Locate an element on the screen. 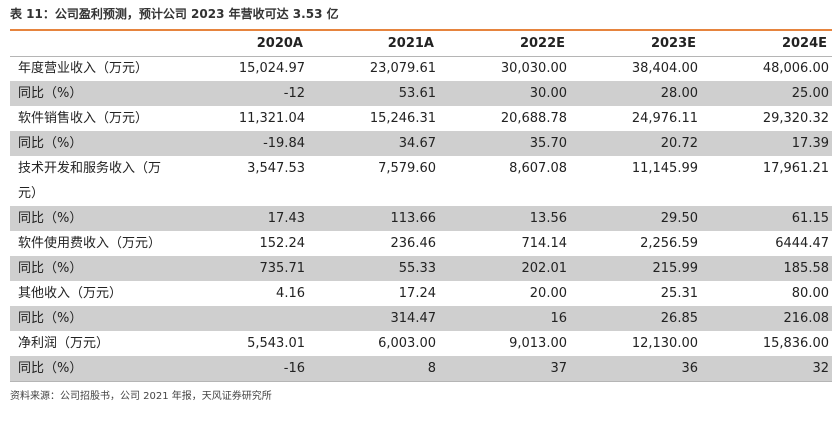 This screenshot has width=838, height=424. table-cell: 53.61 is located at coordinates (417, 93).